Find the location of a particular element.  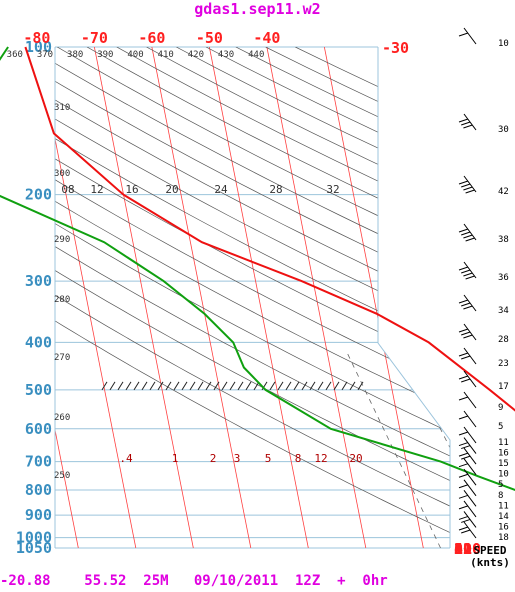

mixing-ratio-lines is located at coordinates (398, 450).